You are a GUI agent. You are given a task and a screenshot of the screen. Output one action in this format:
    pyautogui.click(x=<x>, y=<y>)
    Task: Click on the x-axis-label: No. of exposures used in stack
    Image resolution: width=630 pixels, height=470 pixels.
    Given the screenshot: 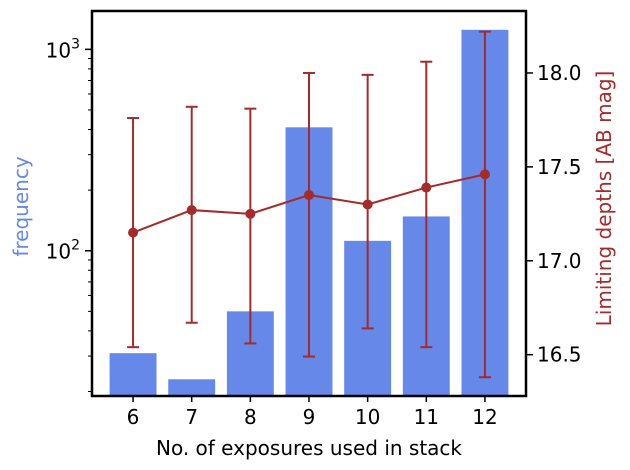 What is the action you would take?
    pyautogui.click(x=309, y=448)
    